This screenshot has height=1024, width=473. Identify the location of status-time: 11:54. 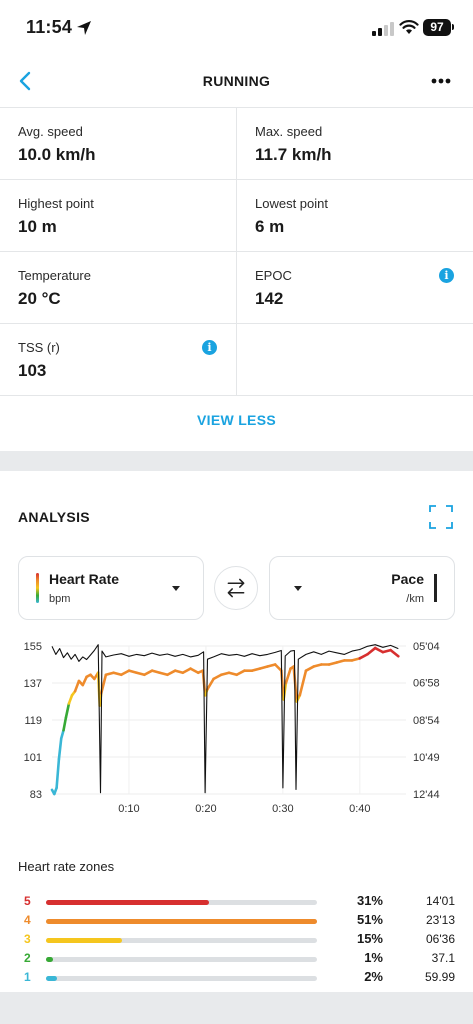
(49, 27).